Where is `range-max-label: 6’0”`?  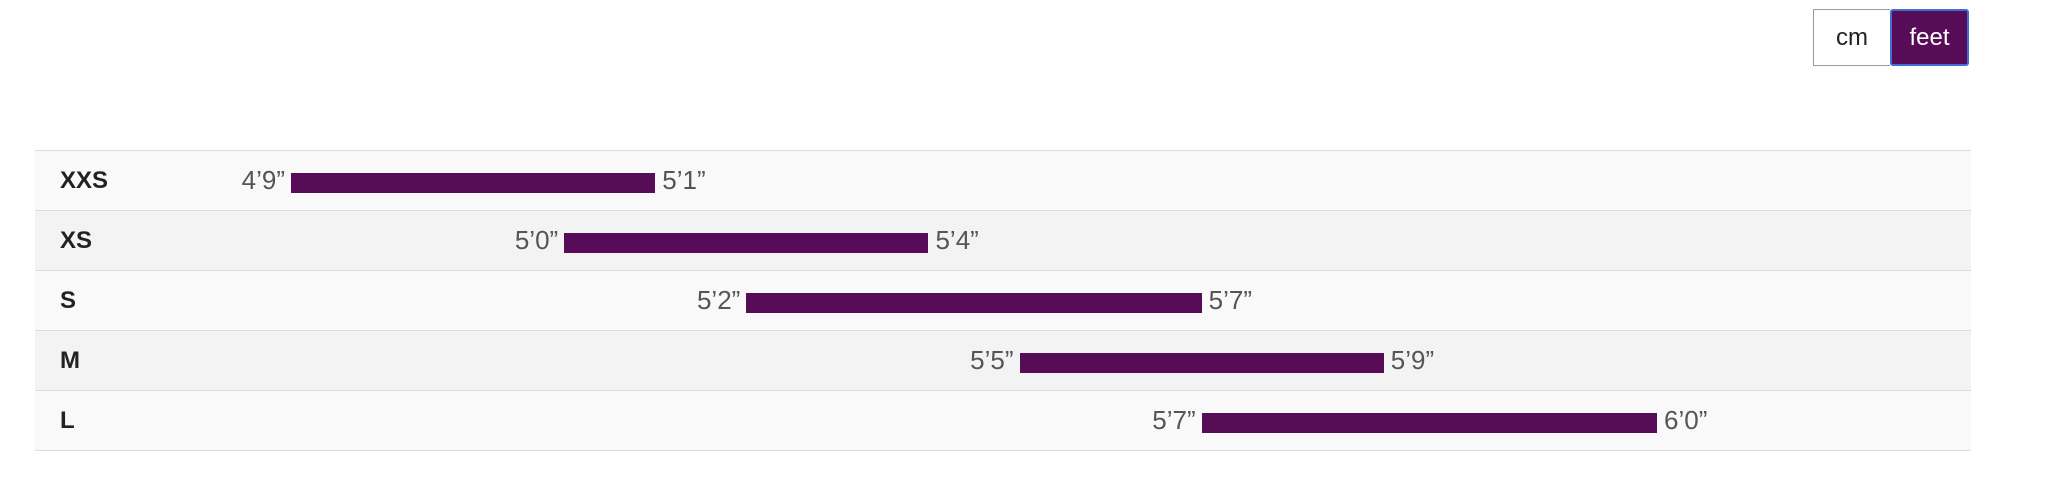
range-max-label: 6’0” is located at coordinates (1686, 420).